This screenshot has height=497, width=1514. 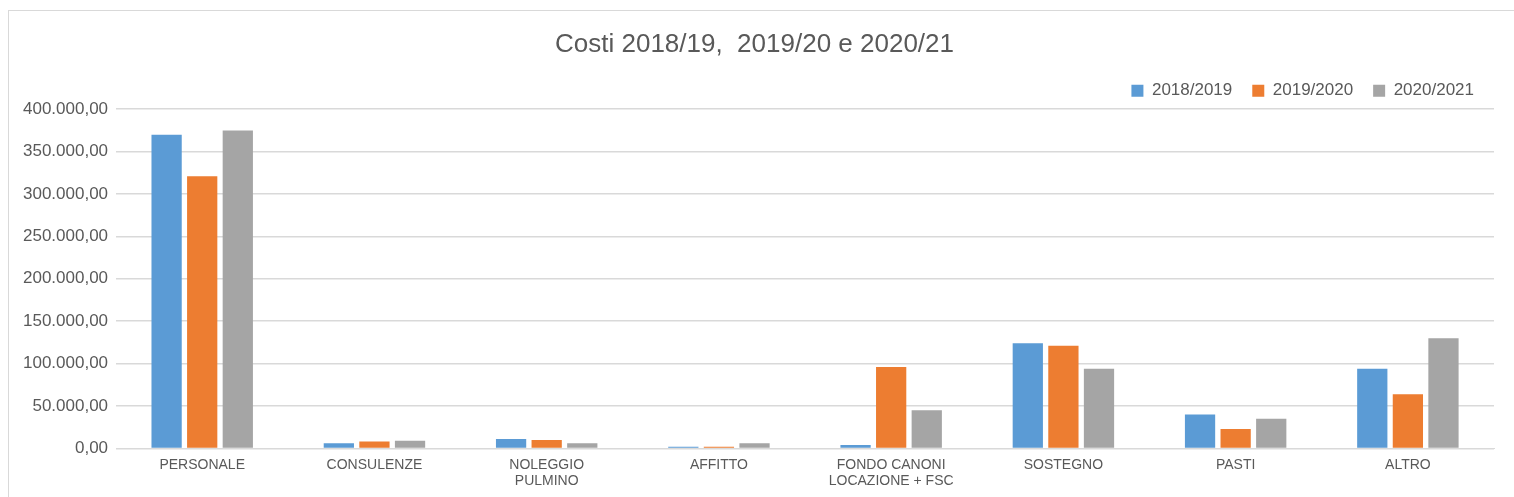 I want to click on chart-title: Costi 2018/19, 2019/20 e 2020/21, so click(x=754, y=42).